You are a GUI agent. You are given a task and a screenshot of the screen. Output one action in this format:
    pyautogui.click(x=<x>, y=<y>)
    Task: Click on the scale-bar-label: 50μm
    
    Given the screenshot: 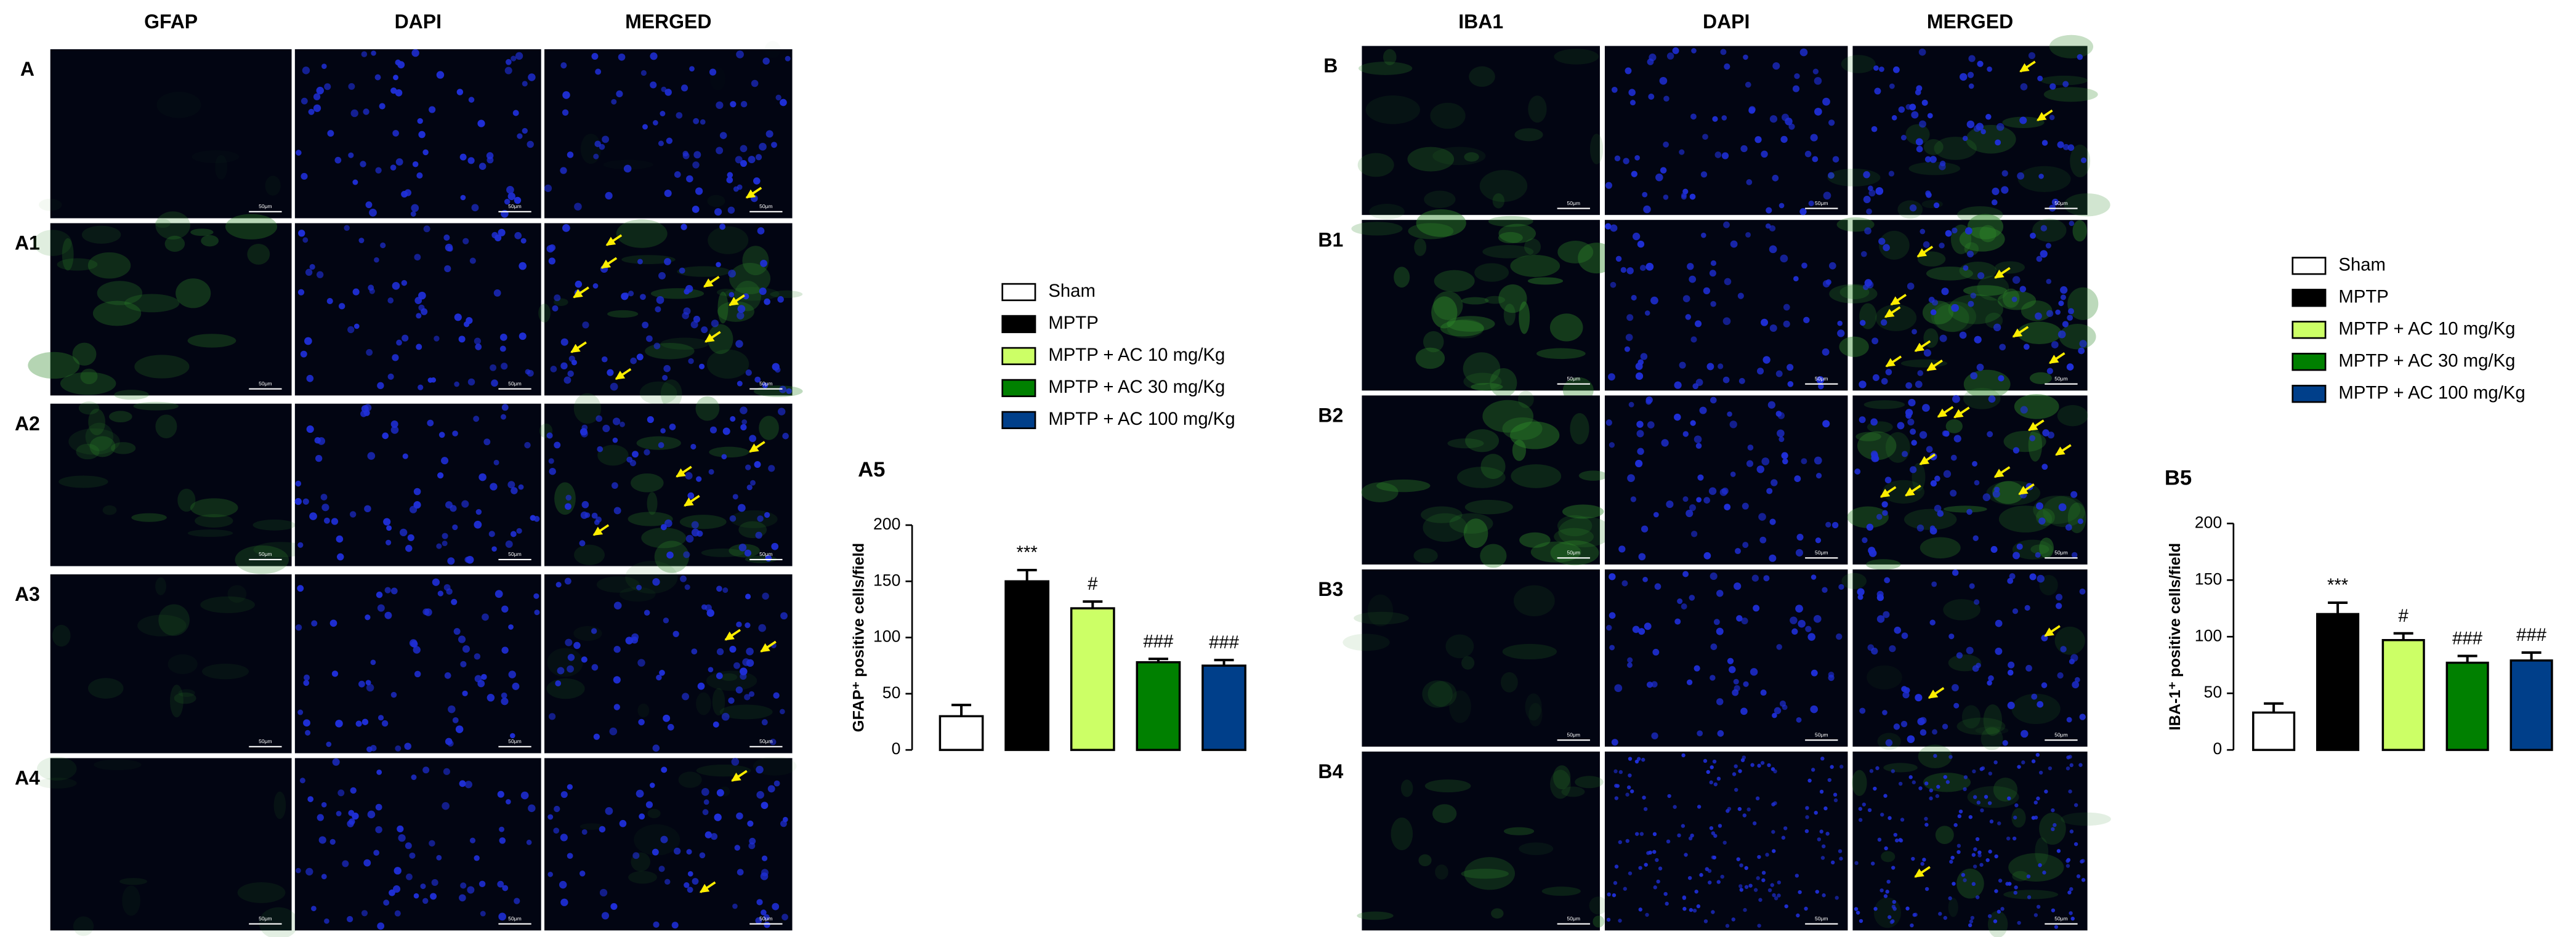 What is the action you would take?
    pyautogui.click(x=265, y=741)
    